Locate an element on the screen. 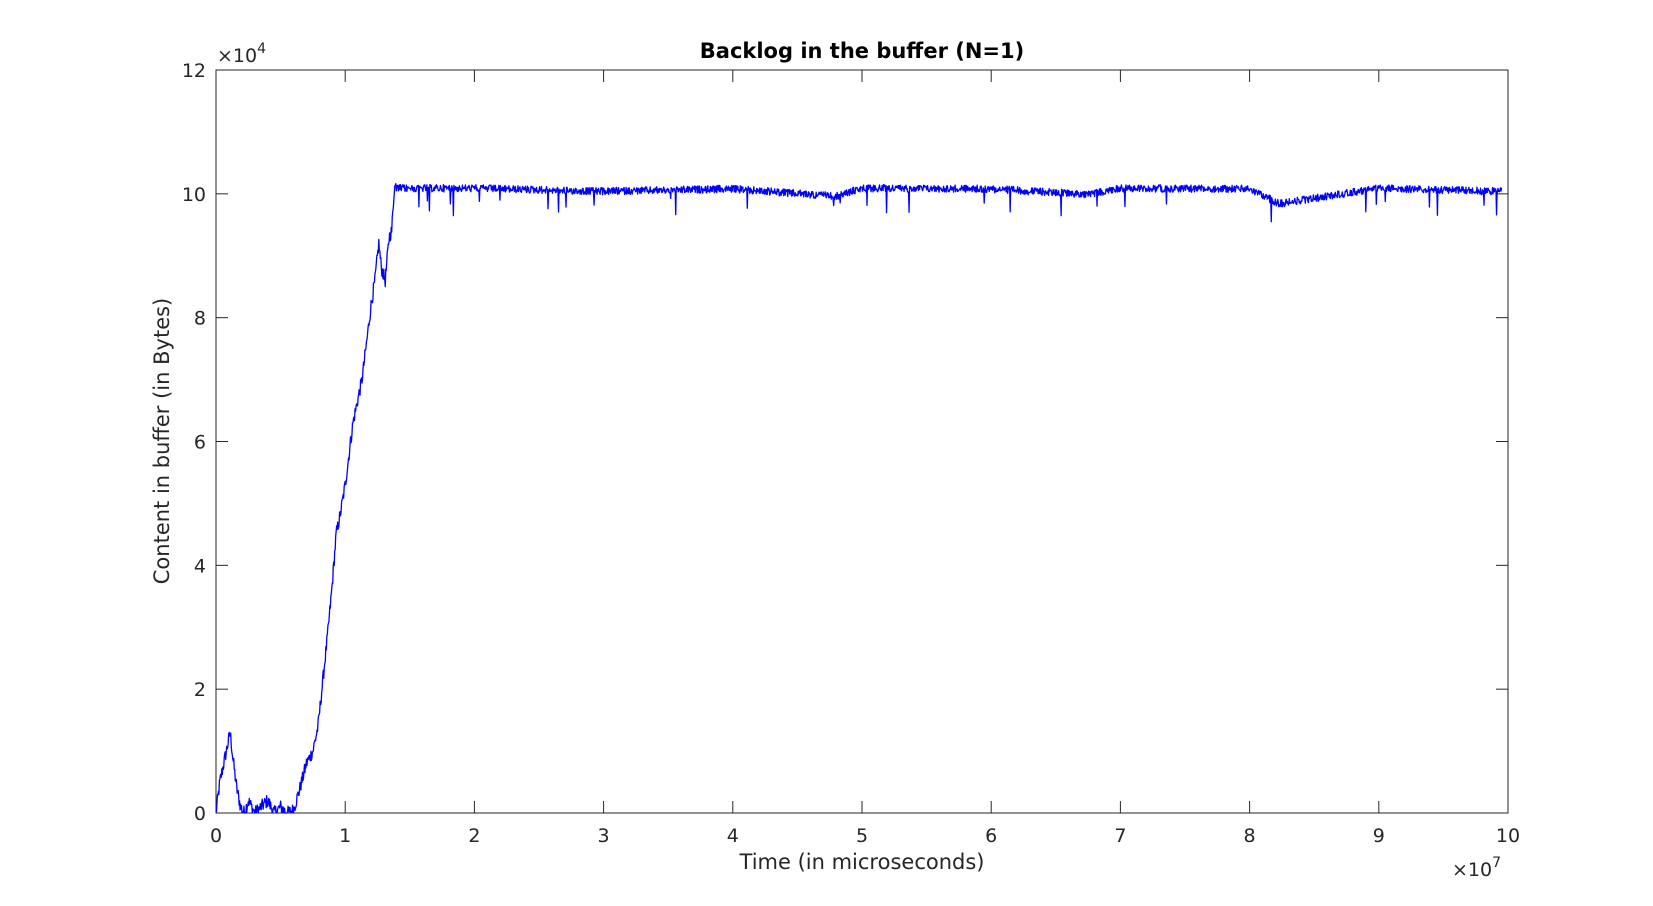 Image resolution: width=1653 pixels, height=906 pixels. svg-text: ×10⁴ is located at coordinates (241, 54).